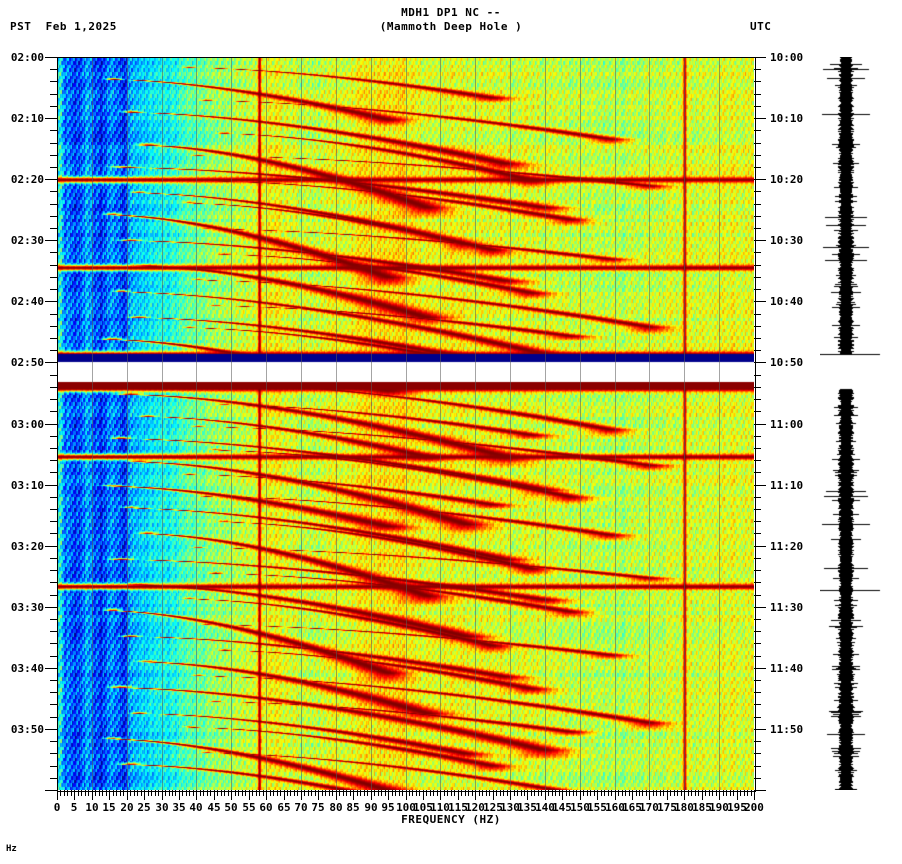  Describe the element at coordinates (787, 118) in the screenshot. I see `right-time-label: 10:10` at that location.